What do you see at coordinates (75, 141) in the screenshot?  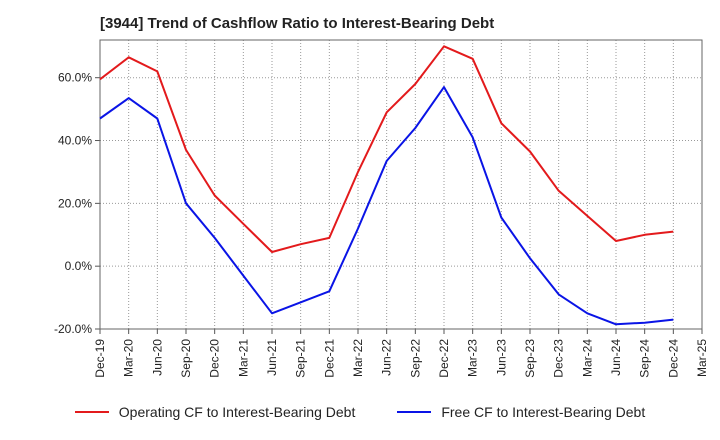 I see `y-tick-label: 40.0%` at bounding box center [75, 141].